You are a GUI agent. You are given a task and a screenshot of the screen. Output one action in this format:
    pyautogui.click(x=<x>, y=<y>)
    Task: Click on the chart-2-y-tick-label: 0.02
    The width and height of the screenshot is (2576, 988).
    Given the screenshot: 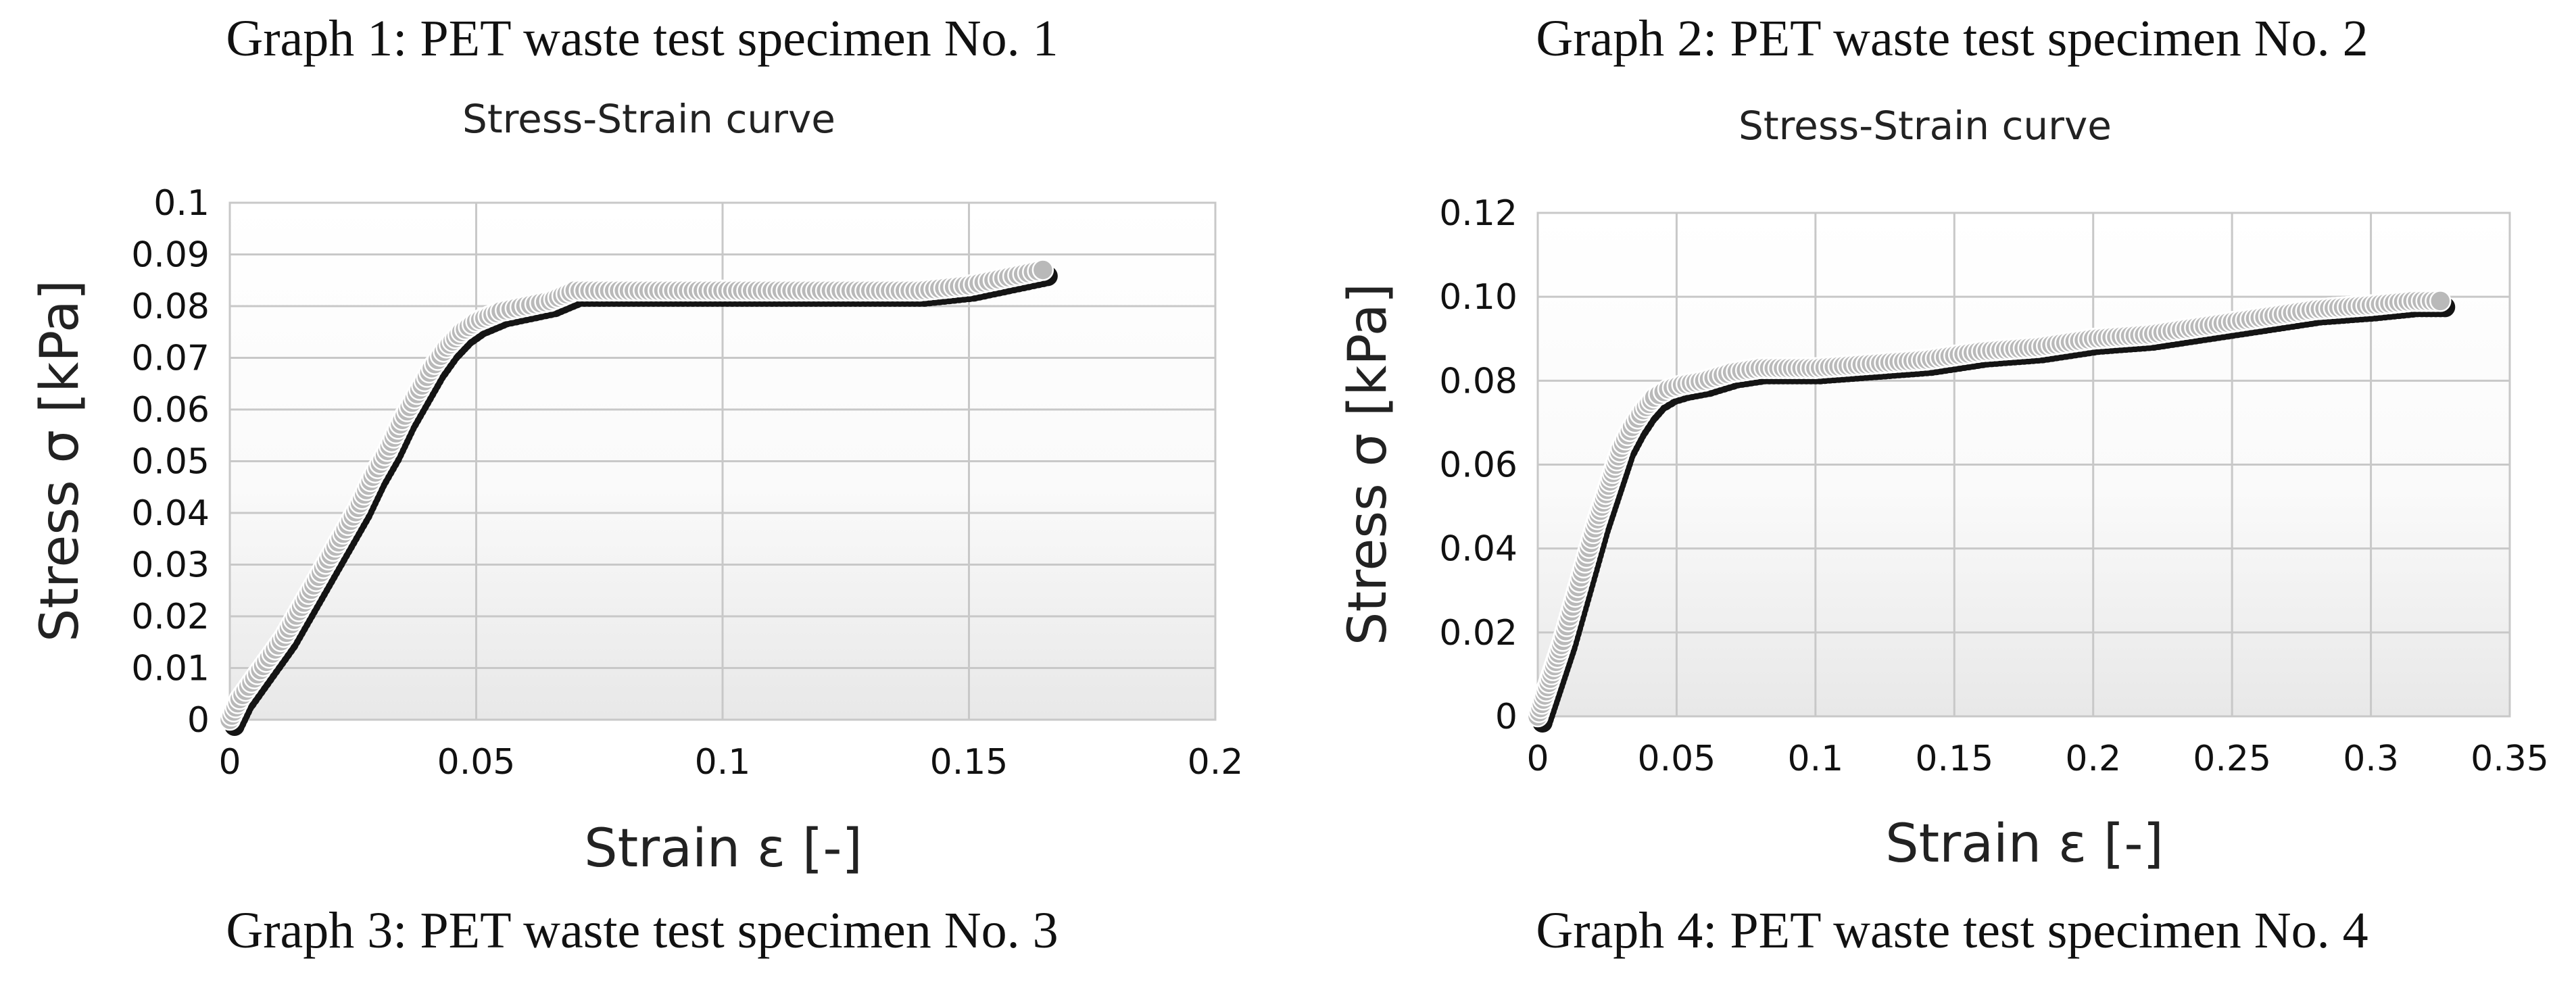 What is the action you would take?
    pyautogui.click(x=1478, y=633)
    